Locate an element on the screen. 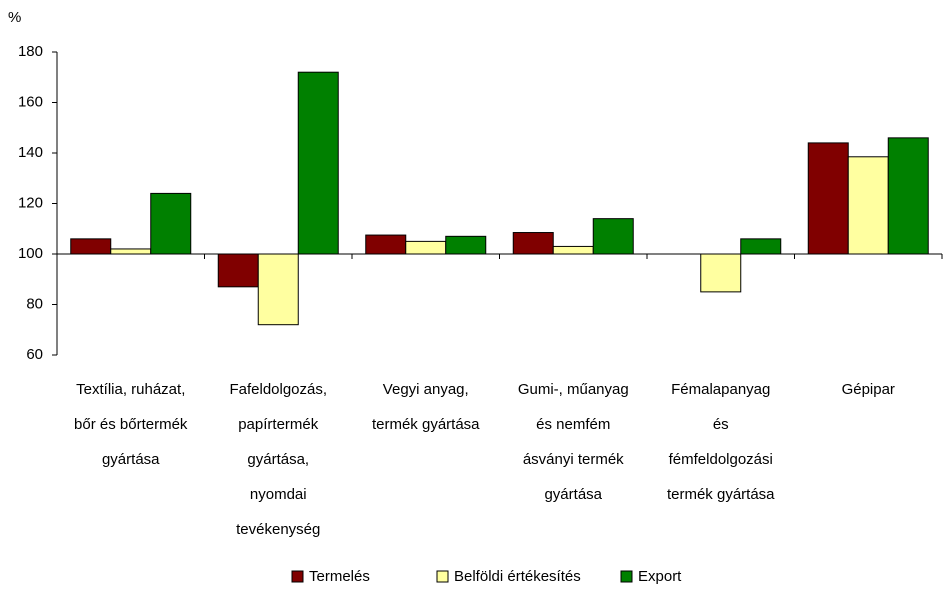  legend-label: Termelés is located at coordinates (339, 576).